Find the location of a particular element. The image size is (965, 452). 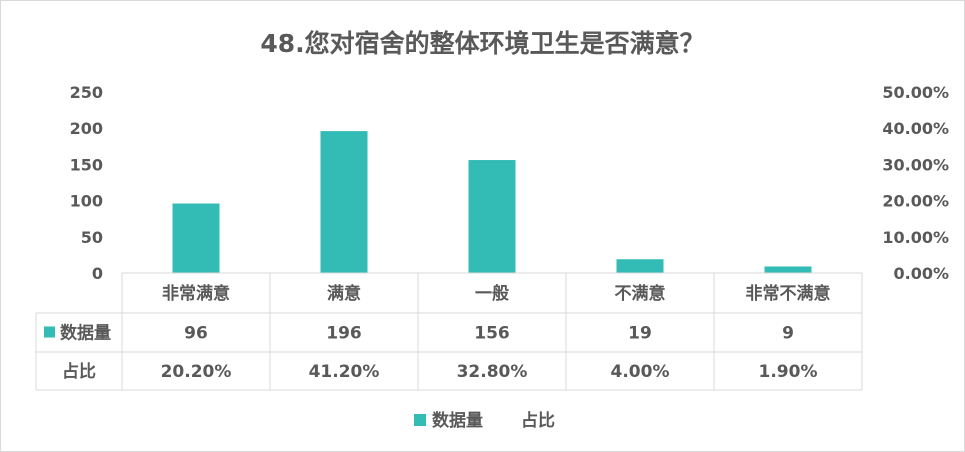

x-axis-tick-label: 非常满意 is located at coordinates (196, 293).